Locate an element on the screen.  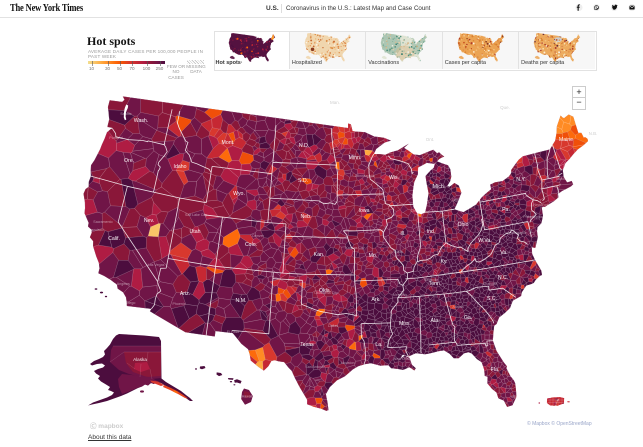
svg-text: Ky. is located at coordinates (443, 262).